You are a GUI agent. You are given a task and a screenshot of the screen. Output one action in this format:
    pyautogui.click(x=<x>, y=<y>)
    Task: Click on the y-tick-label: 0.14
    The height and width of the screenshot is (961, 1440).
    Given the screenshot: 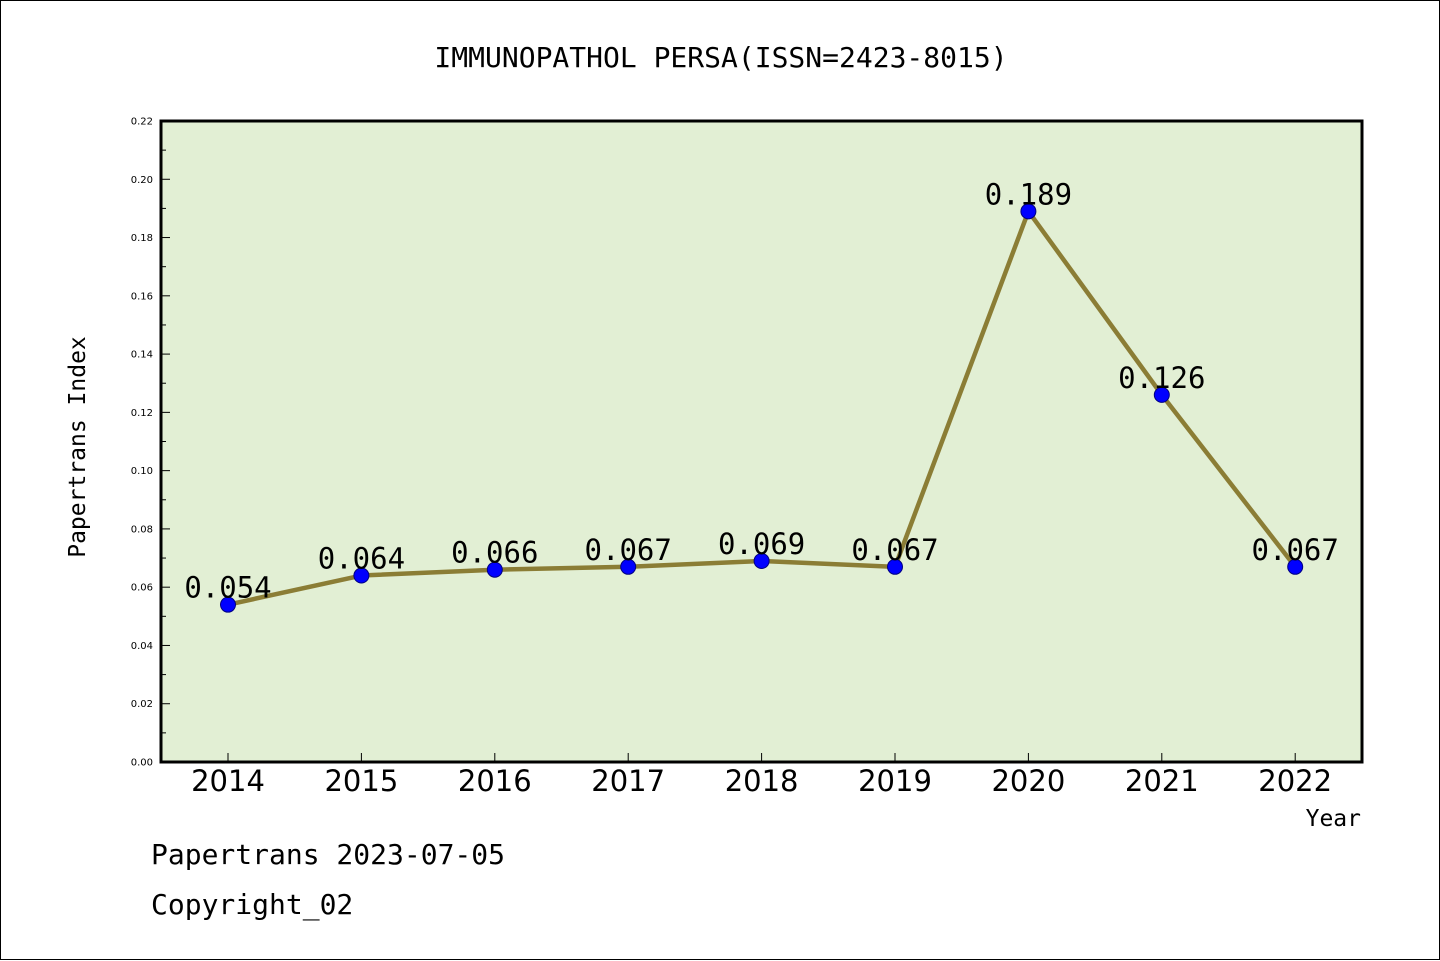 What is the action you would take?
    pyautogui.click(x=142, y=355)
    